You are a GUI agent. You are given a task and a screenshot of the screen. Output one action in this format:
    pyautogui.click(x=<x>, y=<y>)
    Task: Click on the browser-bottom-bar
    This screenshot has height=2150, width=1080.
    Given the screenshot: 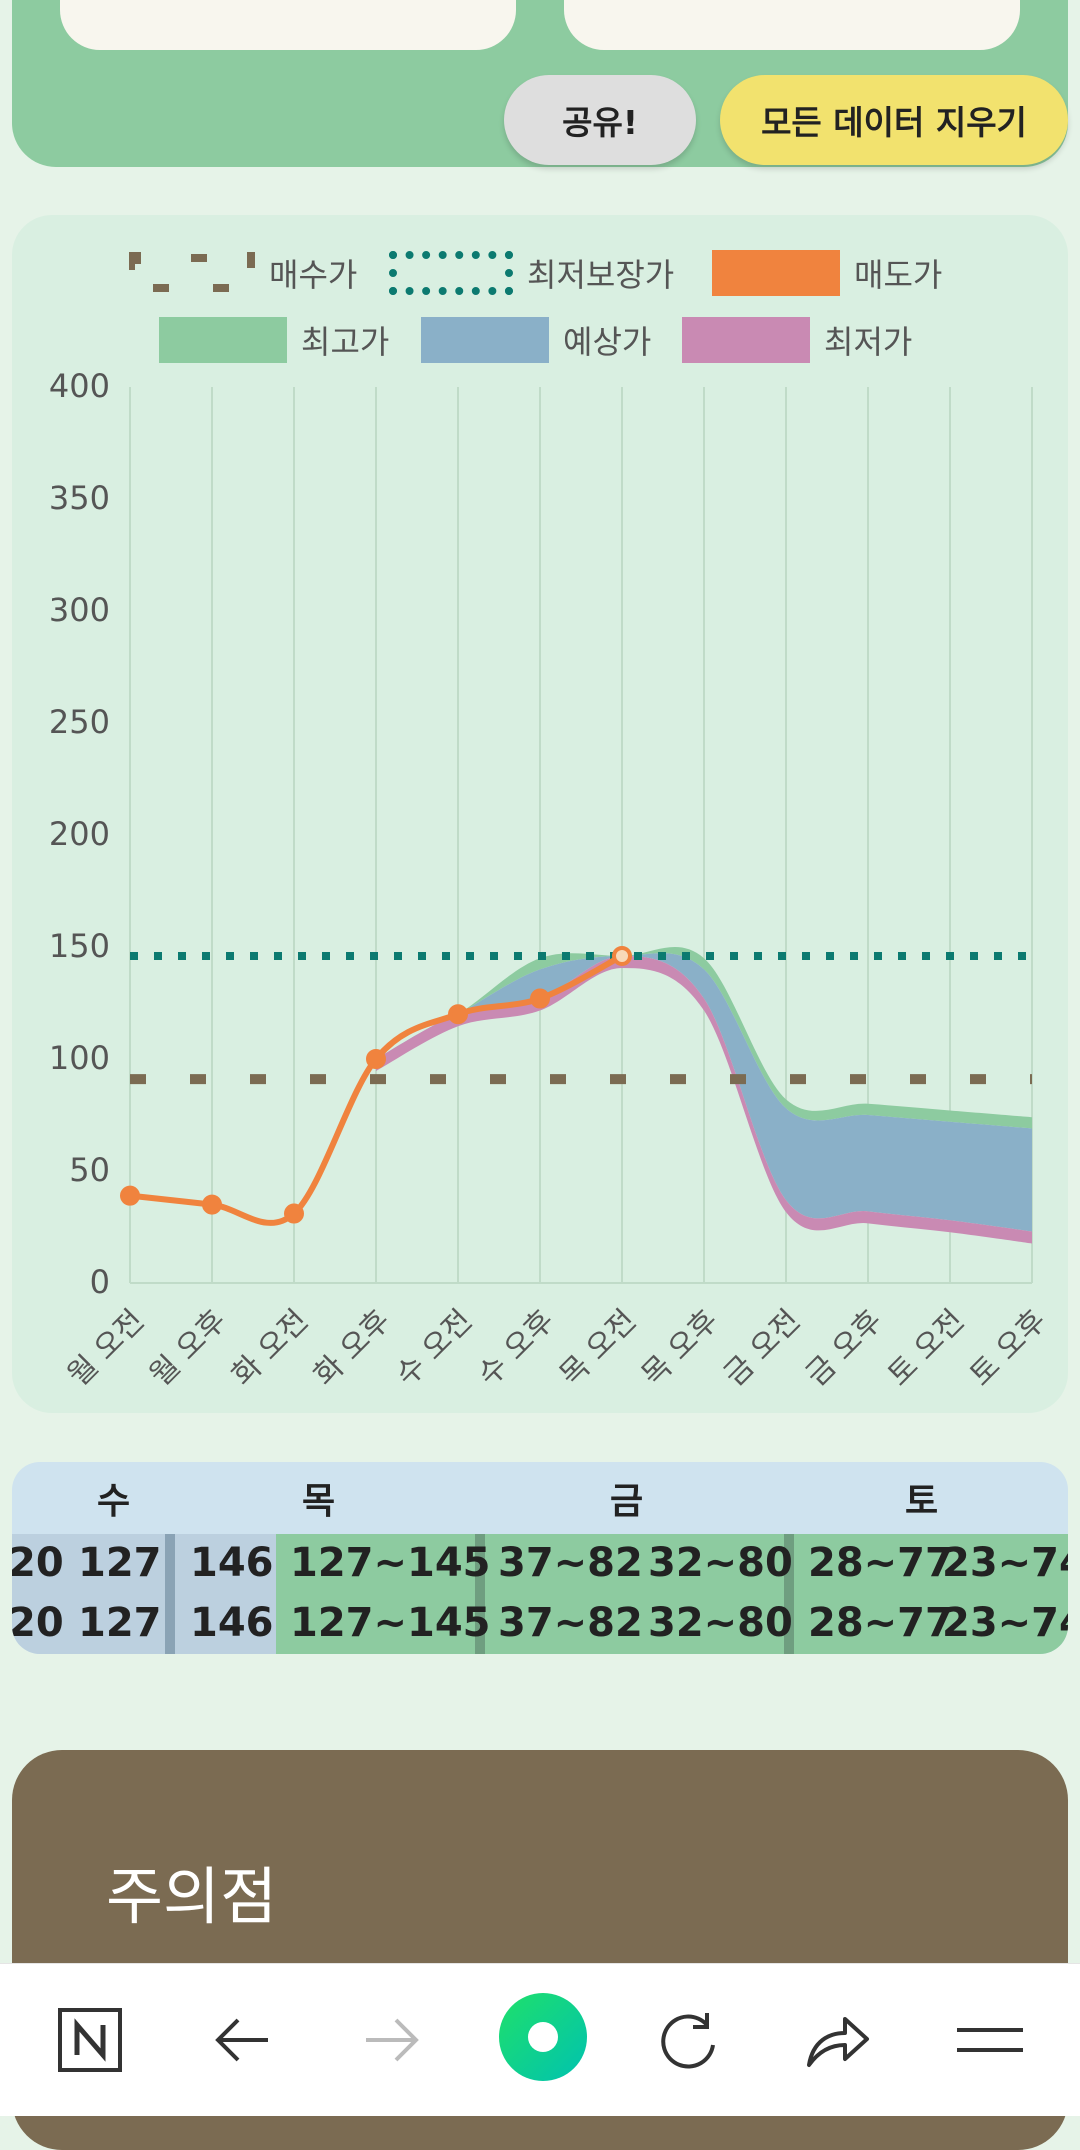 What is the action you would take?
    pyautogui.click(x=540, y=2039)
    